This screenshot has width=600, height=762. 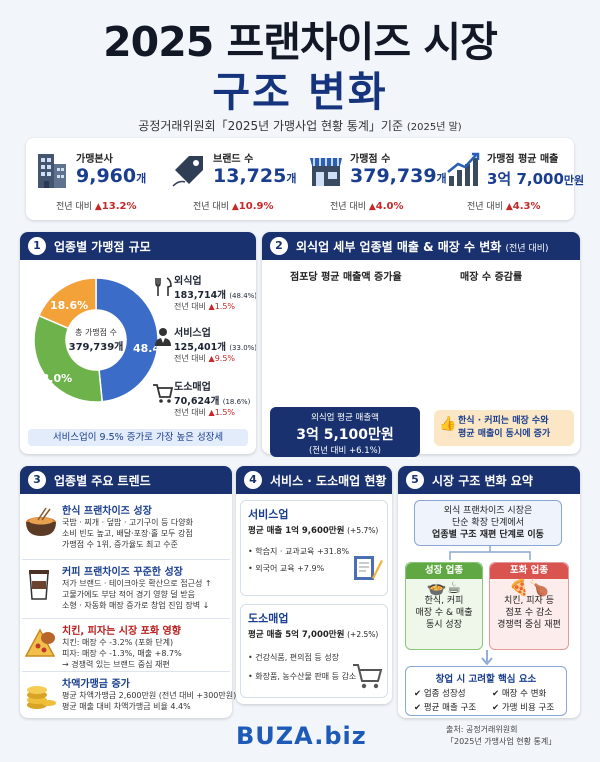 I want to click on trend-line: 치킨: 매장 수 -3.2% (포화 단계), so click(x=118, y=642).